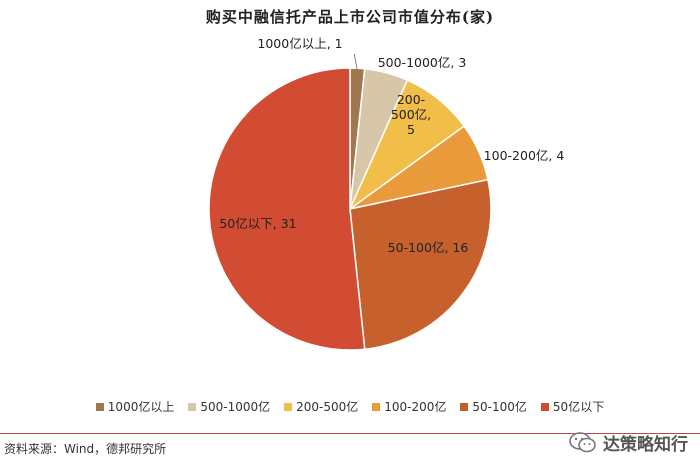 The image size is (700, 463). Describe the element at coordinates (257, 223) in the screenshot. I see `slice-label-under50: 50亿以下, 31` at that location.